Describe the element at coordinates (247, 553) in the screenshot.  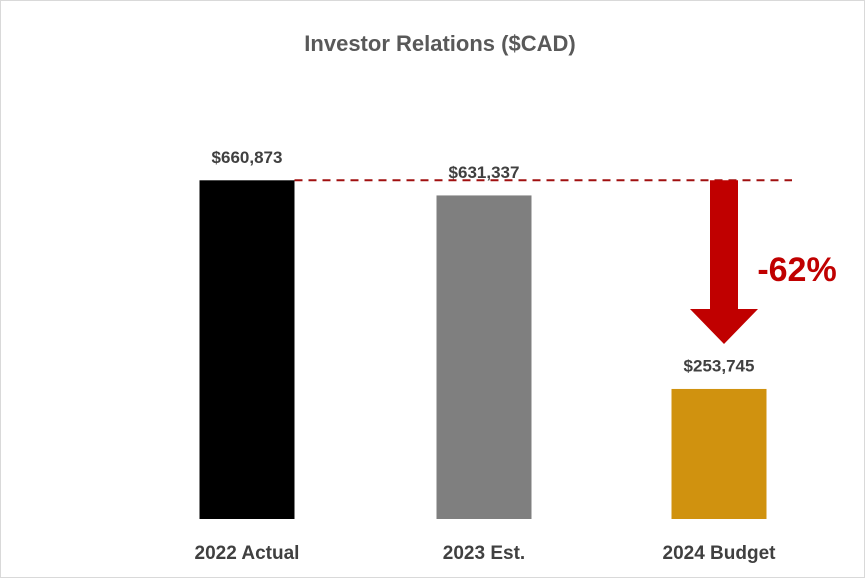
I see `x-tick-label: 2022 Actual` at that location.